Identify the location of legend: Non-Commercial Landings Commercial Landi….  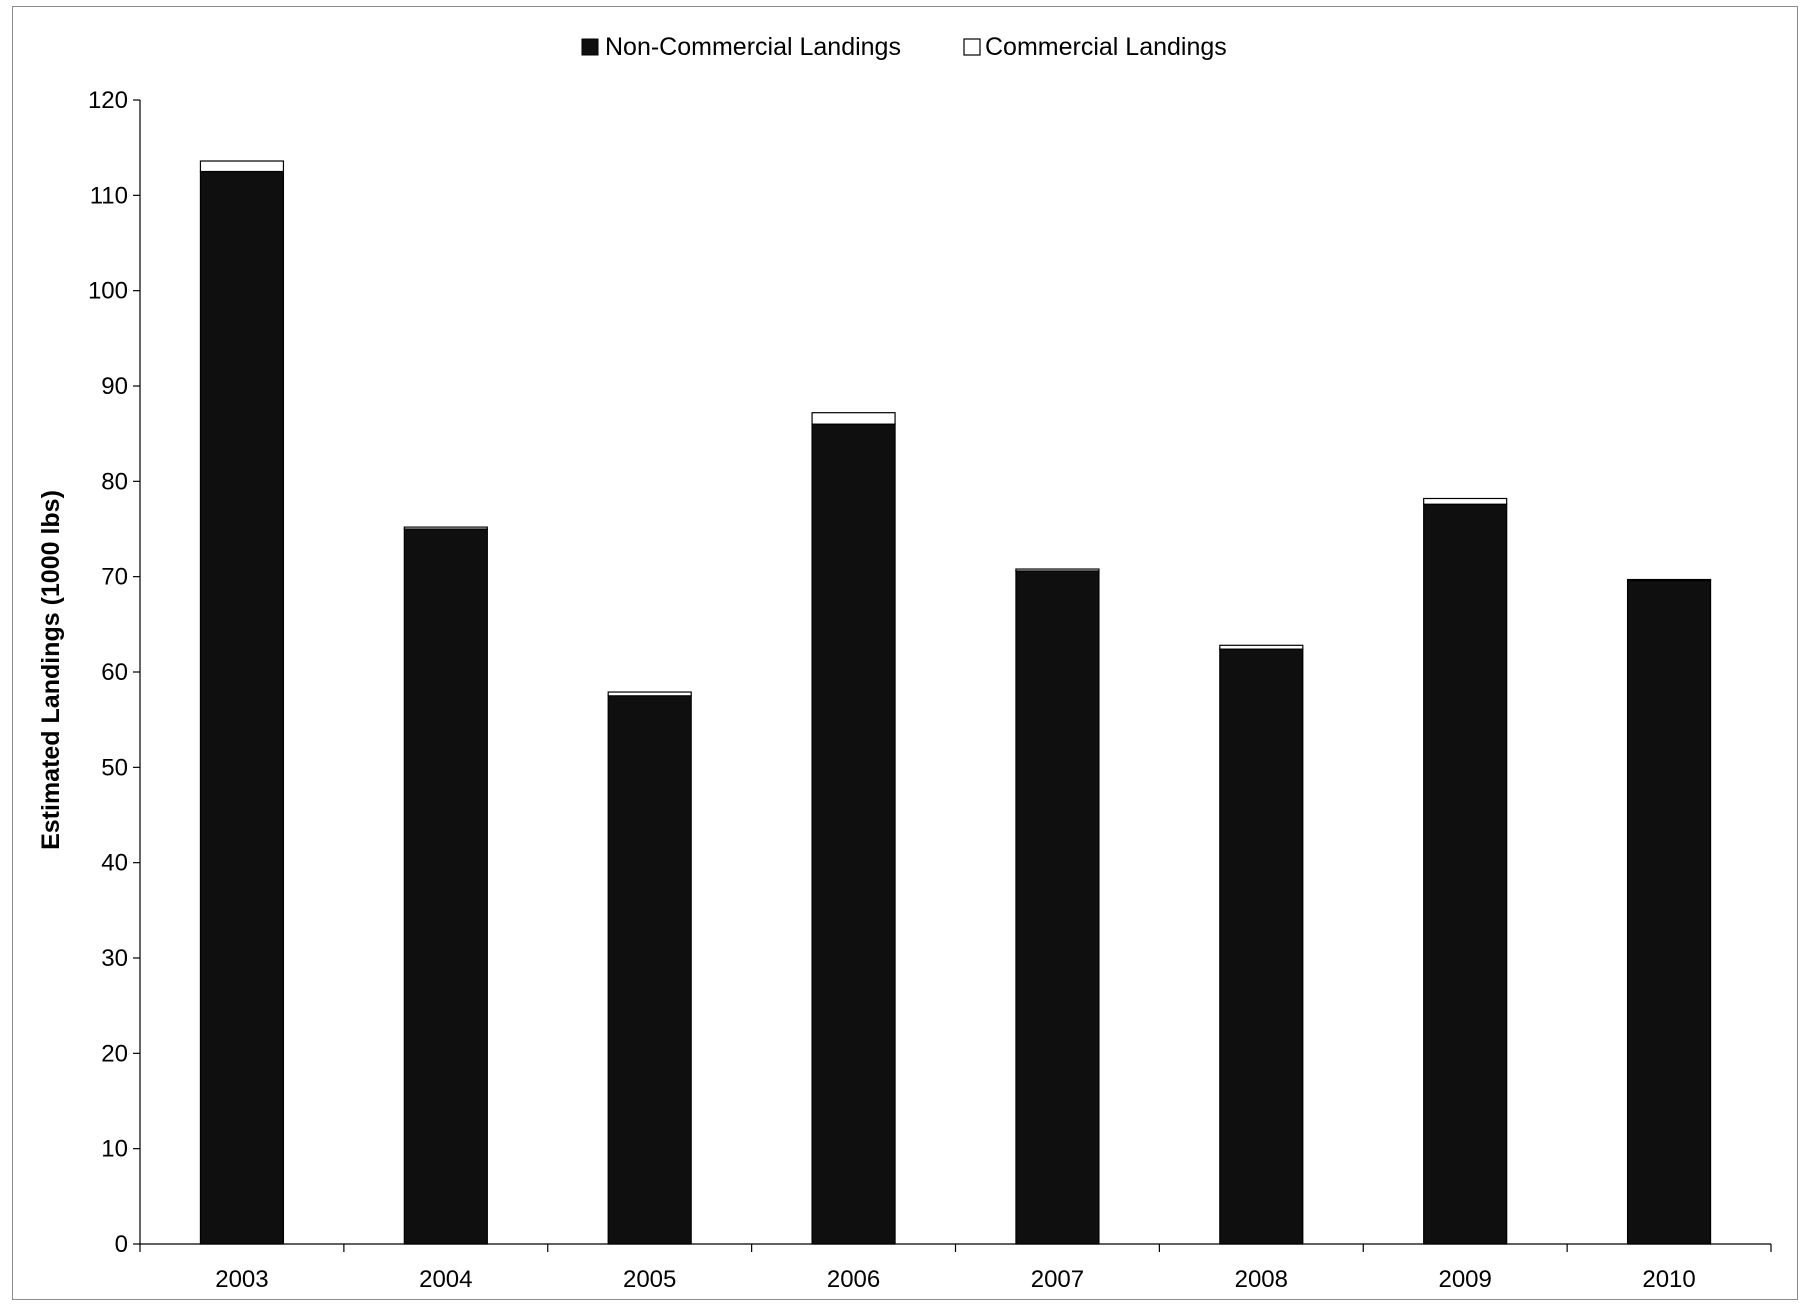
(904, 47).